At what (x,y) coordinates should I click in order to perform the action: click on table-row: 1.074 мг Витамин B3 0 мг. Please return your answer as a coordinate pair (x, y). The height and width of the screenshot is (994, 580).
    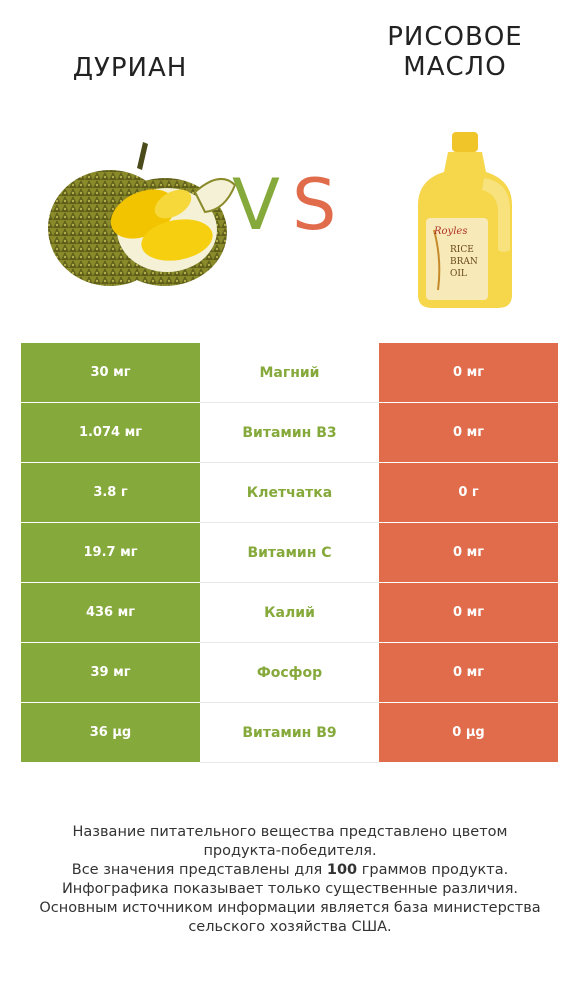
    Looking at the image, I should click on (289, 433).